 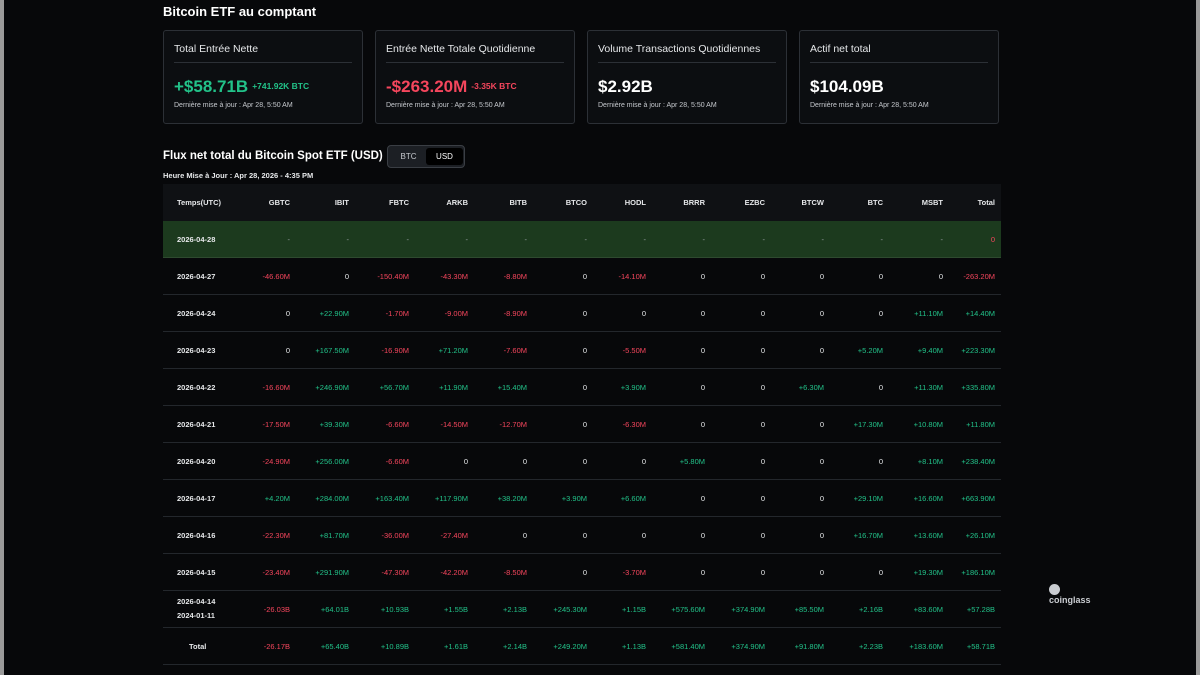 What do you see at coordinates (281, 86) in the screenshot?
I see `card-sub-value: +741.92K BTC` at bounding box center [281, 86].